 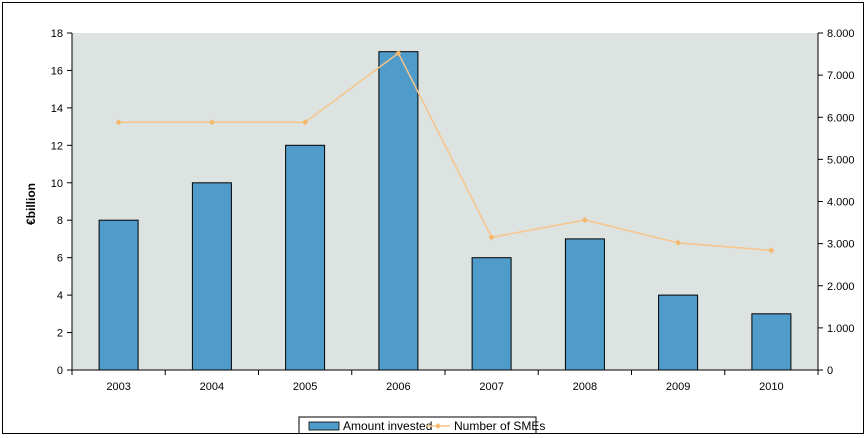 What do you see at coordinates (841, 245) in the screenshot?
I see `y2-tick-label: 3.000` at bounding box center [841, 245].